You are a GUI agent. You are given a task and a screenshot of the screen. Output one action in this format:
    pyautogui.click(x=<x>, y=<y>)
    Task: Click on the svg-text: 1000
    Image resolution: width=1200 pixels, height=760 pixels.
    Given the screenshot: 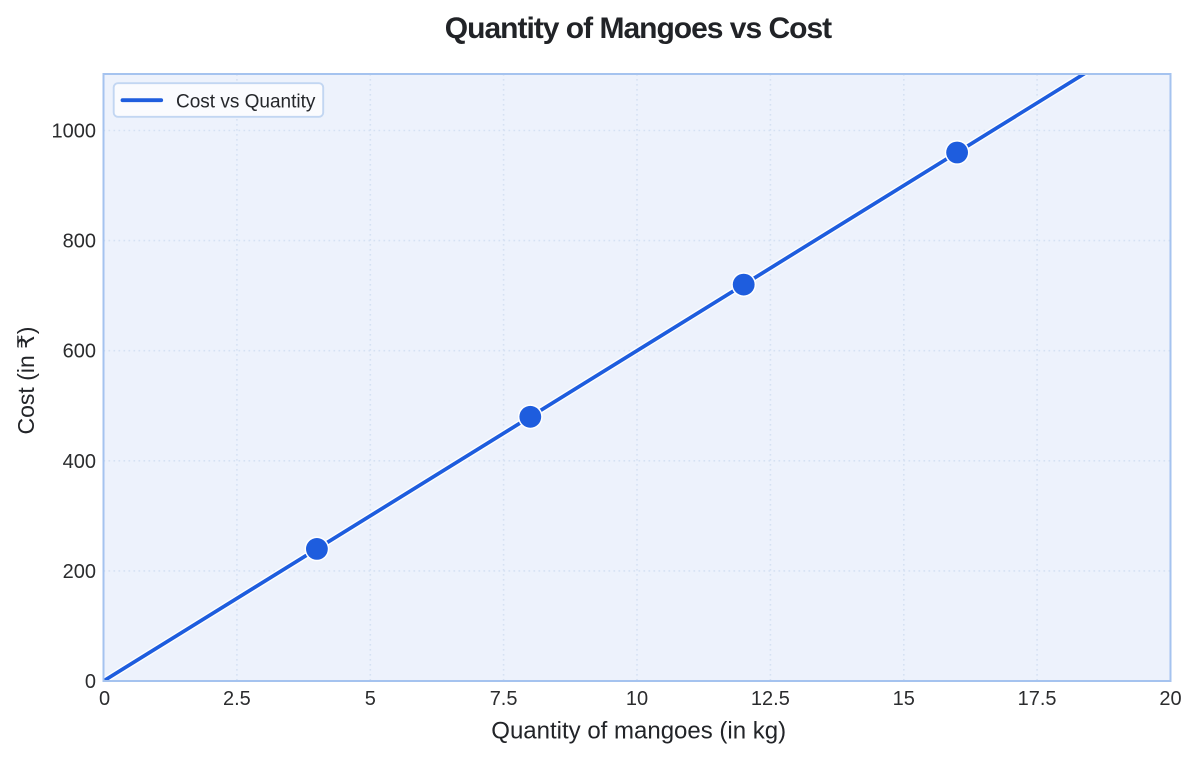 What is the action you would take?
    pyautogui.click(x=74, y=132)
    